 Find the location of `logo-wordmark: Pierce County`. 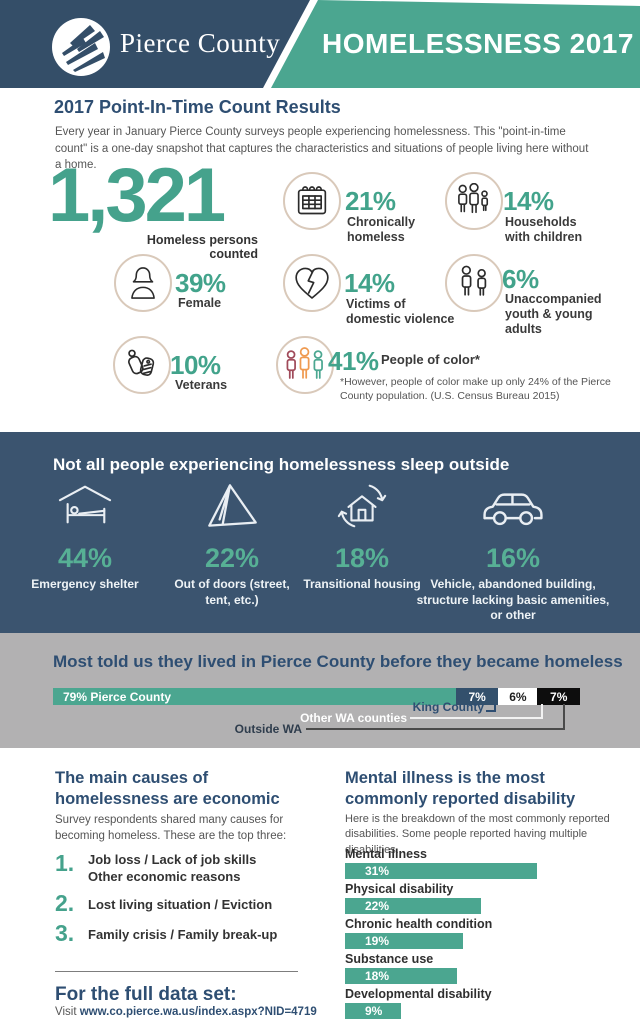

logo-wordmark: Pierce County is located at coordinates (200, 43).